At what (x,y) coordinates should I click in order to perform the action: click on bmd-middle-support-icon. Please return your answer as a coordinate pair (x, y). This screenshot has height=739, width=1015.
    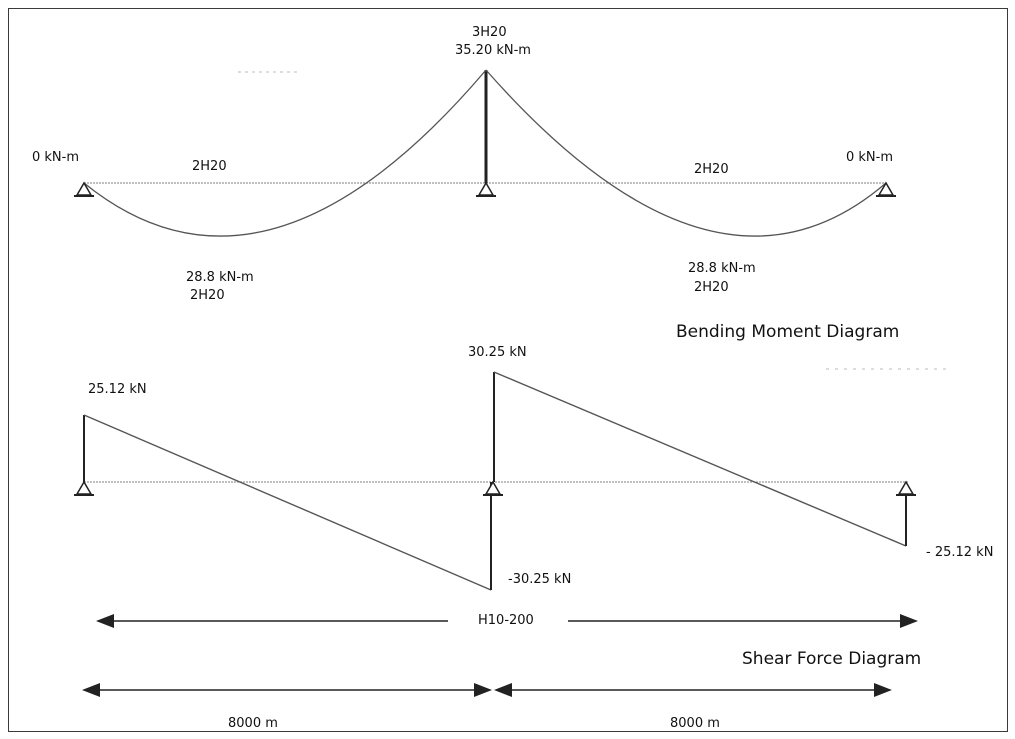
    Looking at the image, I should click on (486, 189).